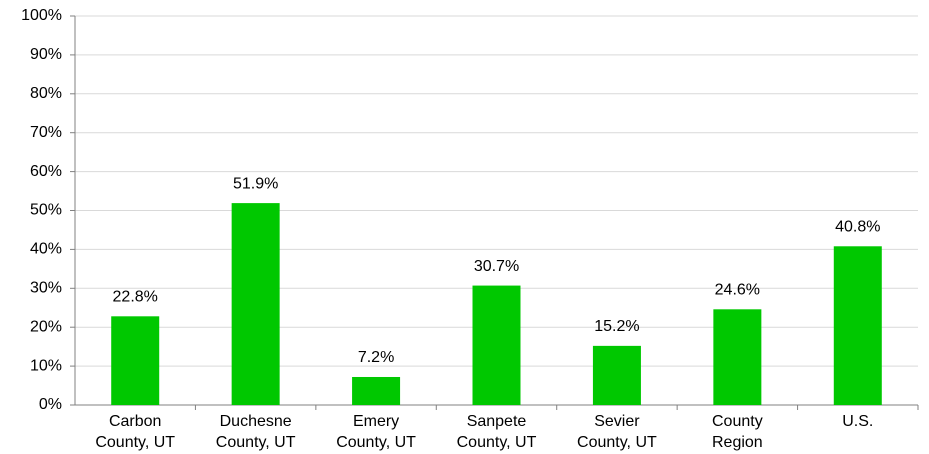 Image resolution: width=929 pixels, height=454 pixels. I want to click on y-tick-label: 30%, so click(46, 288).